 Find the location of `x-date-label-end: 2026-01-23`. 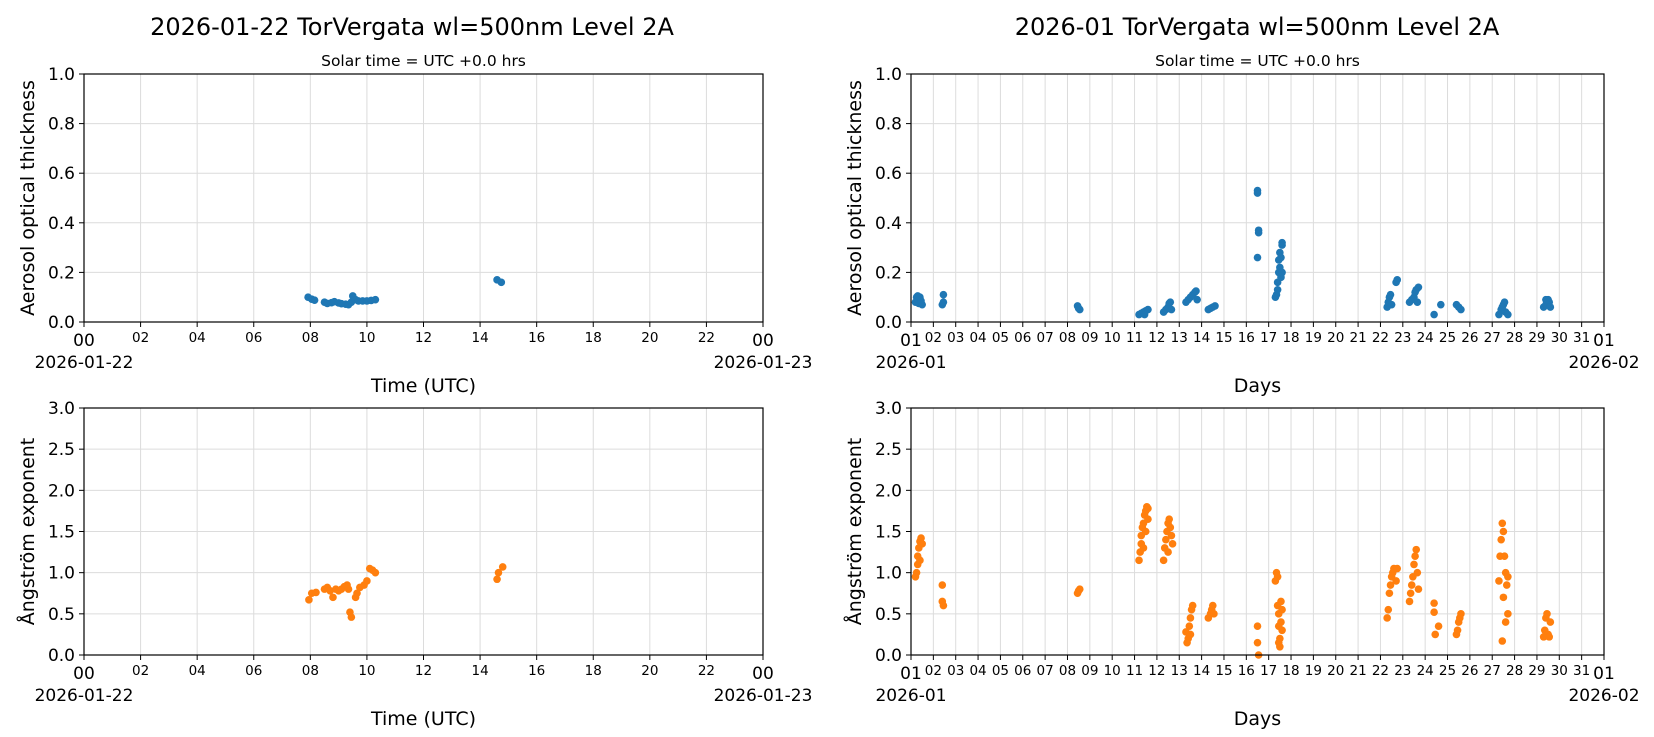

x-date-label-end: 2026-01-23 is located at coordinates (763, 696).